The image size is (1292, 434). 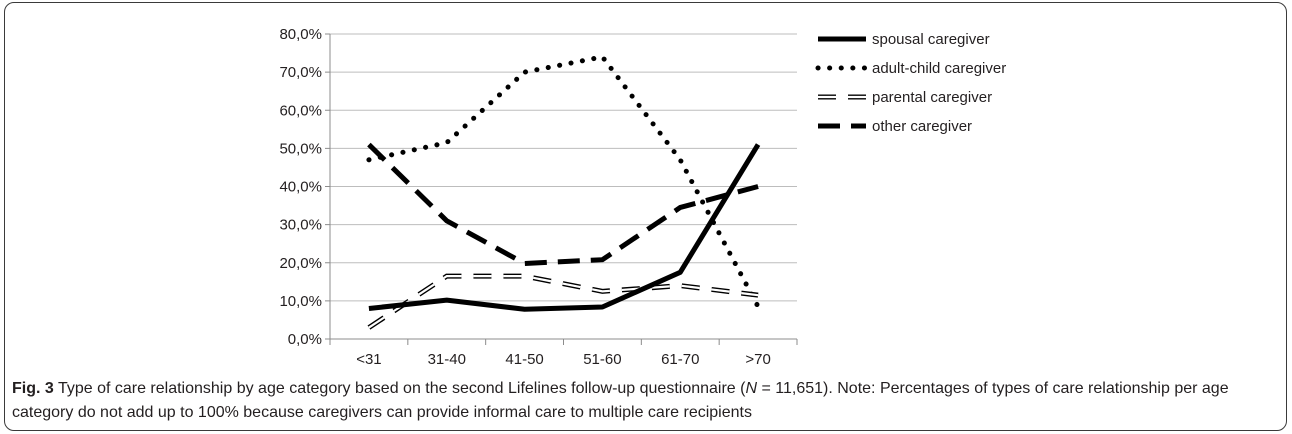 What do you see at coordinates (939, 68) in the screenshot?
I see `legend-label-adult-child-caregiver: adult-child caregiver` at bounding box center [939, 68].